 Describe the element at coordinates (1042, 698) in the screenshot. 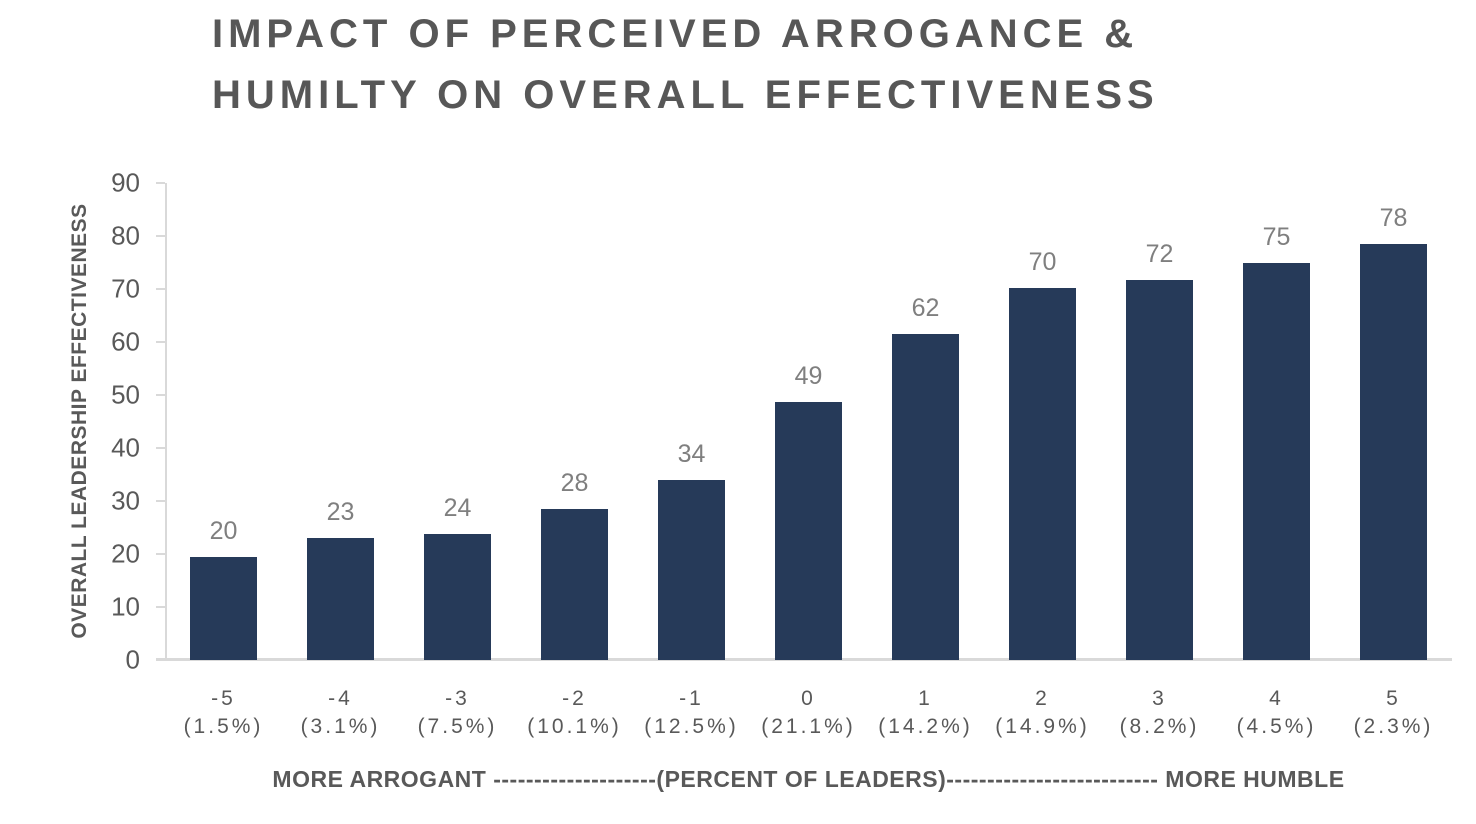

I see `x-tick-category: 2` at that location.